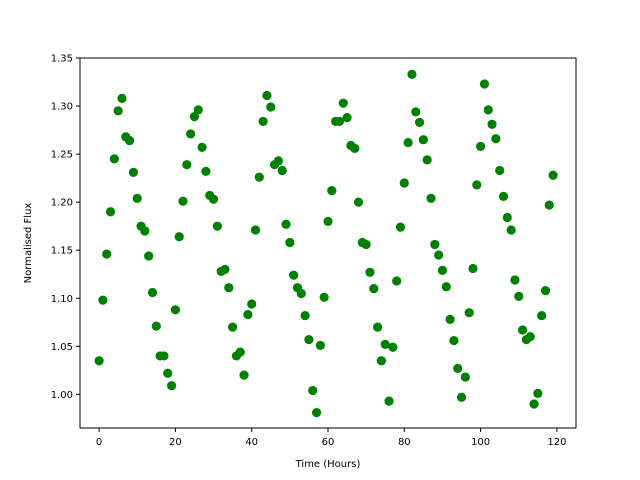 This screenshot has height=480, width=640. I want to click on x-tick-label: 20, so click(175, 442).